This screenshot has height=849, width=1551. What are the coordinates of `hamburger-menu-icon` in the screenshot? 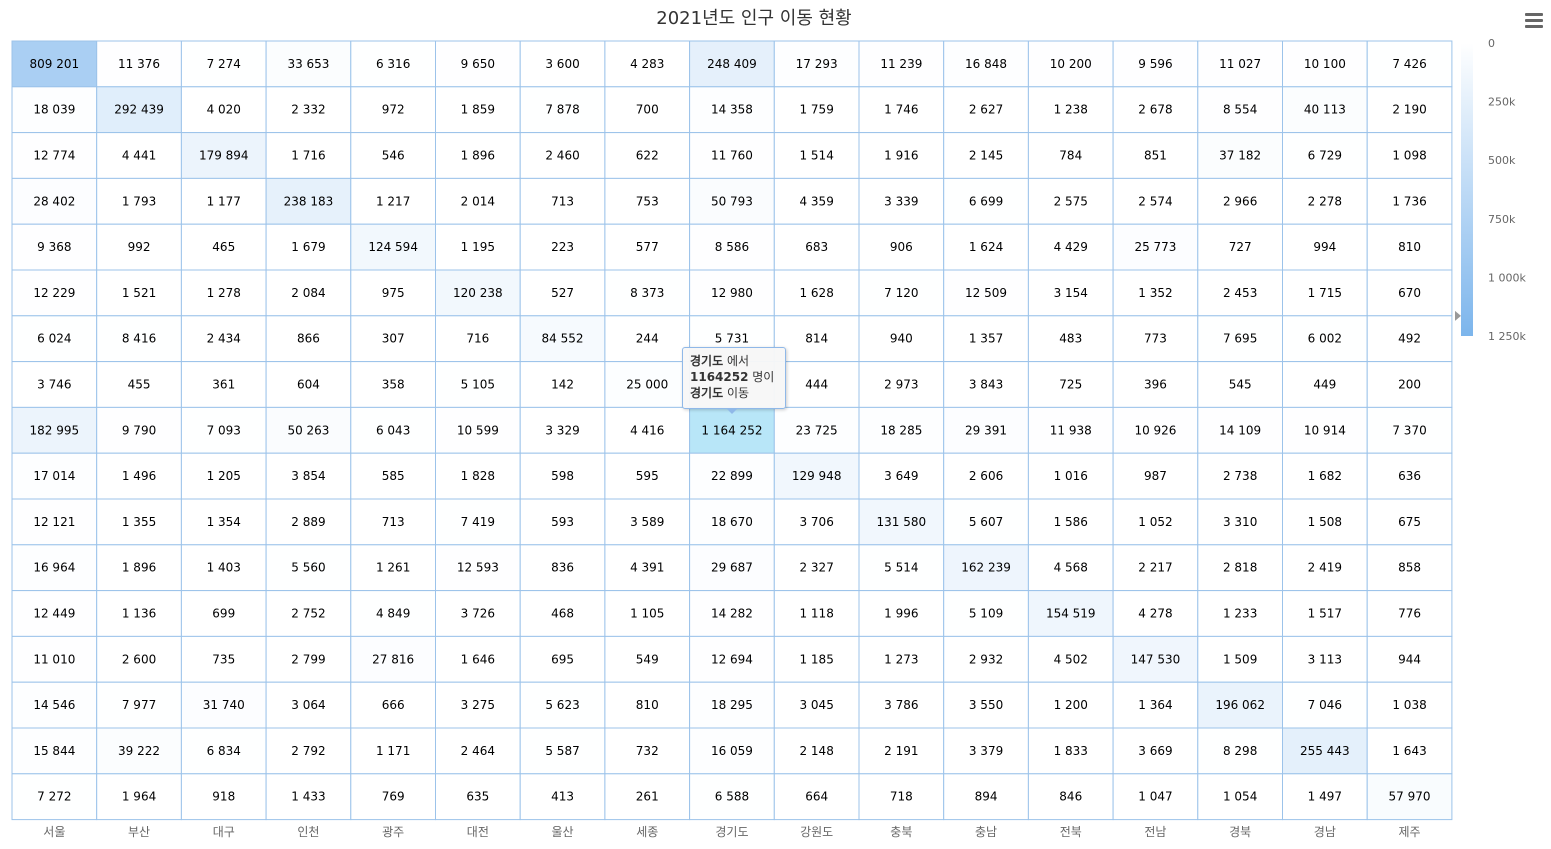 It's located at (1534, 23).